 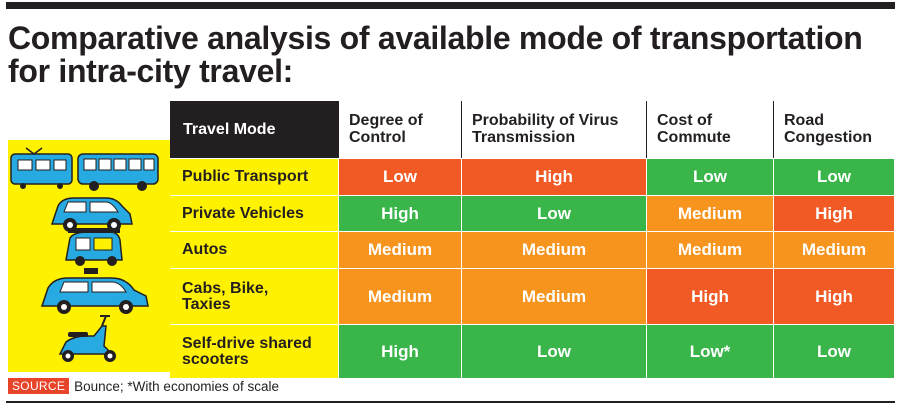 I want to click on mode-line: Cabs, Bike,, so click(x=225, y=288).